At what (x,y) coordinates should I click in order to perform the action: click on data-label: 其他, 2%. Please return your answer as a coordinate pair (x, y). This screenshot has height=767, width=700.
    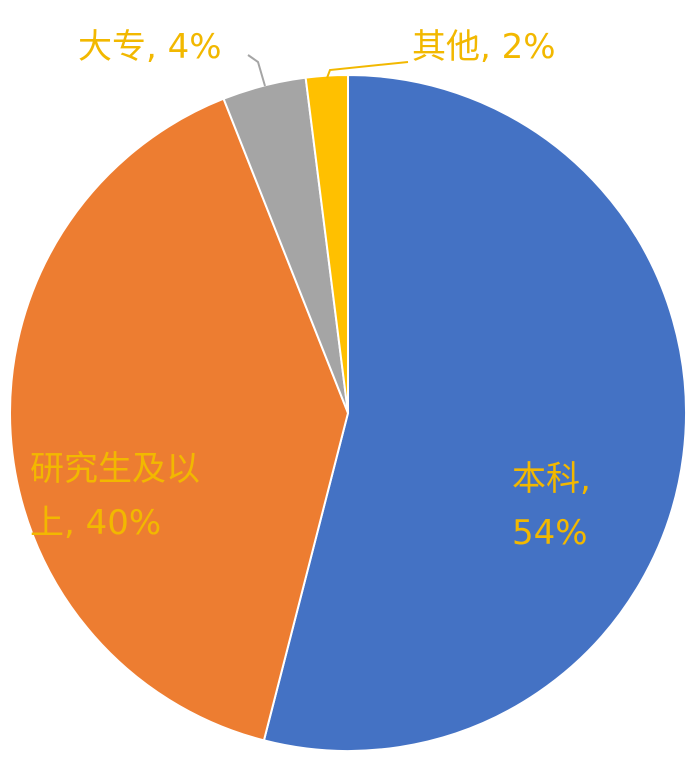
    Looking at the image, I should click on (484, 47).